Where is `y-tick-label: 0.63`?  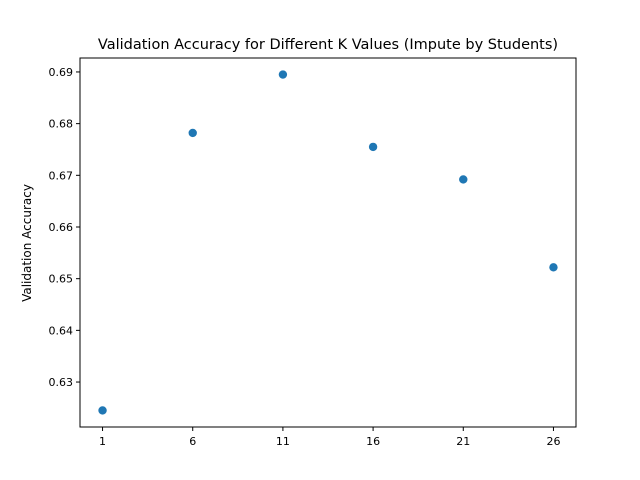 y-tick-label: 0.63 is located at coordinates (61, 382).